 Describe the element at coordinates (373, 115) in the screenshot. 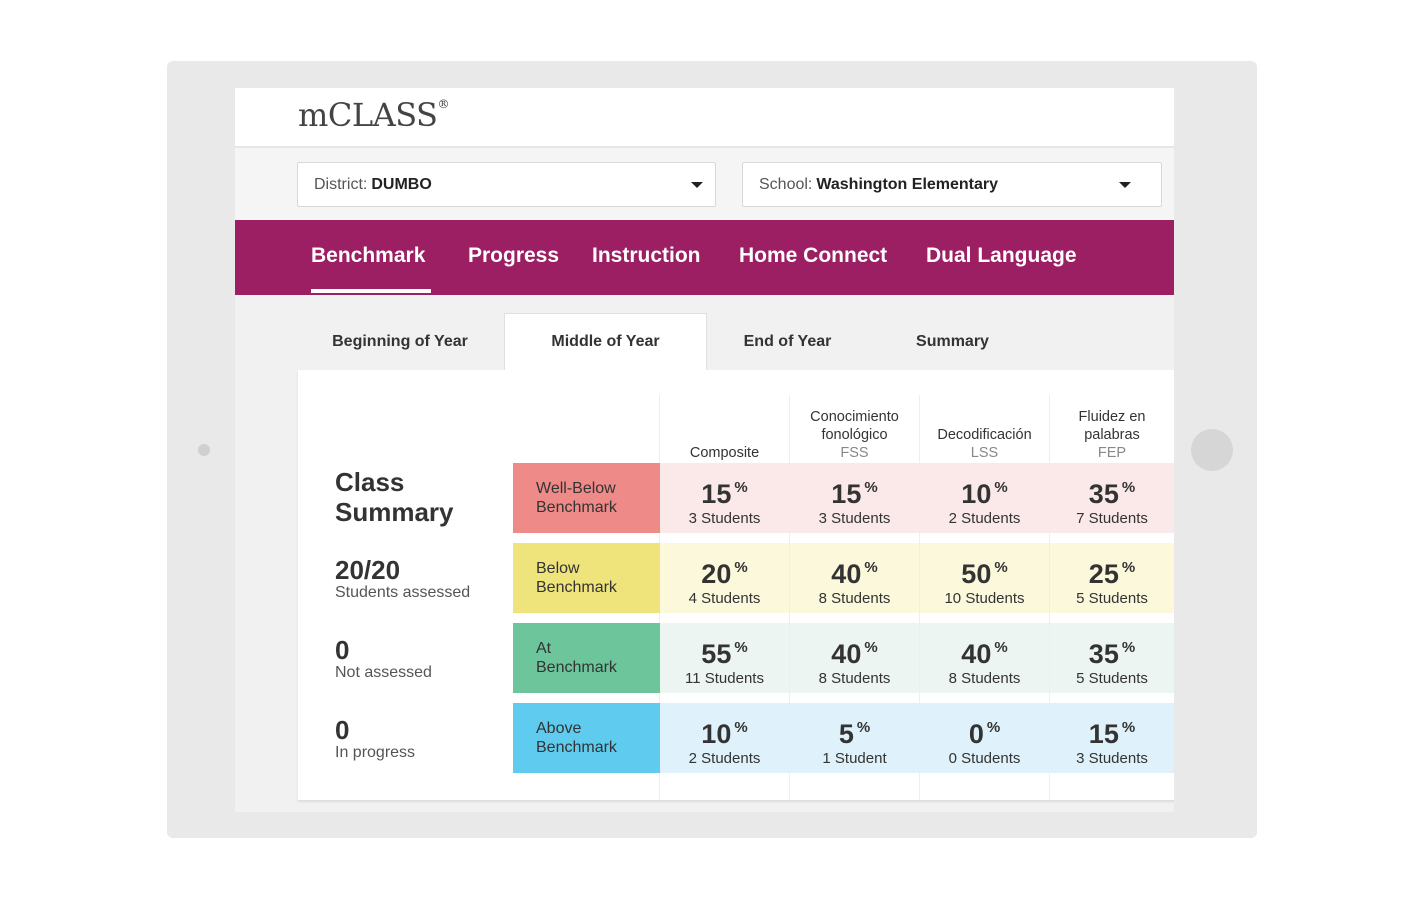

I see `mclass-logo: mCLASS®` at that location.